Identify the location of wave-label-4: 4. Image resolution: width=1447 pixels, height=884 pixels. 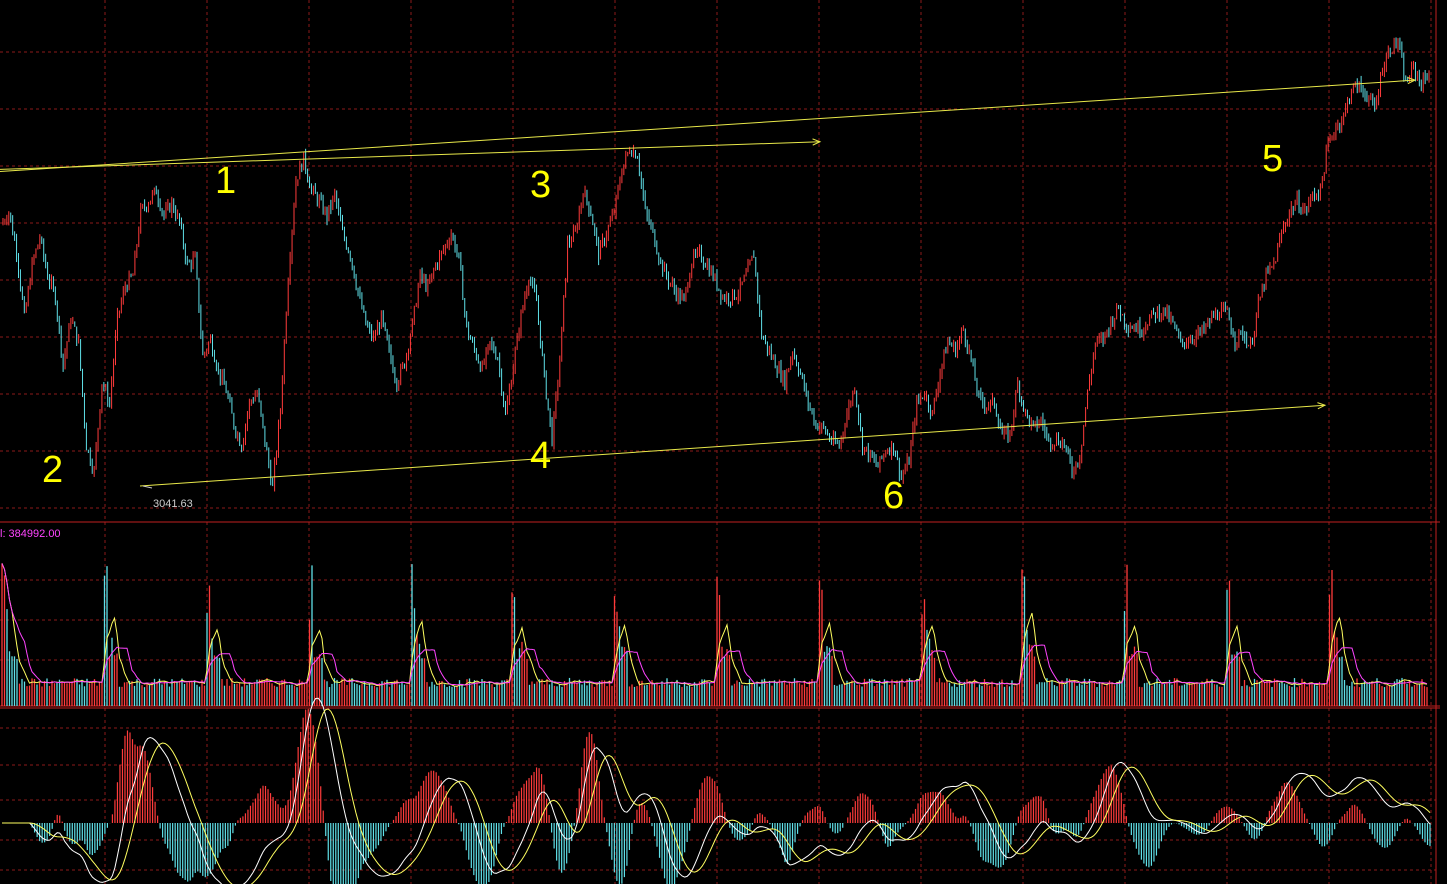
(540, 456).